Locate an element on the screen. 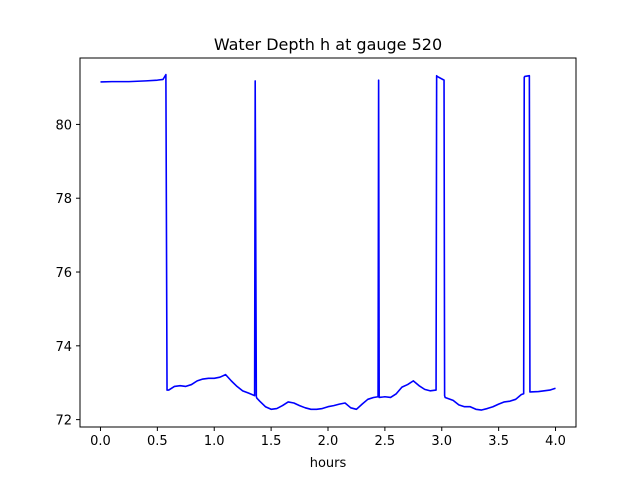 This screenshot has width=640, height=480. x-axis-label: hours is located at coordinates (328, 463).